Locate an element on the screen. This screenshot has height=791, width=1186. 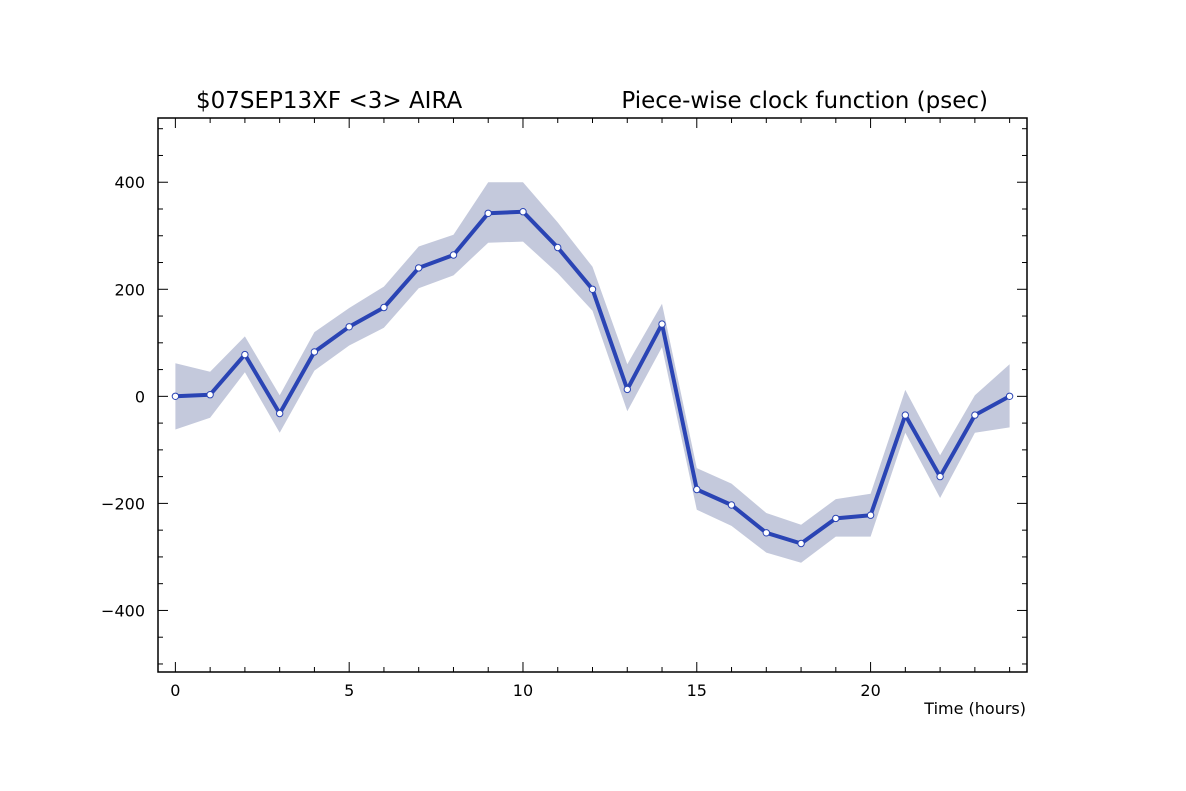
chart-title-right: Piece-wise clock function (psec) is located at coordinates (804, 101).